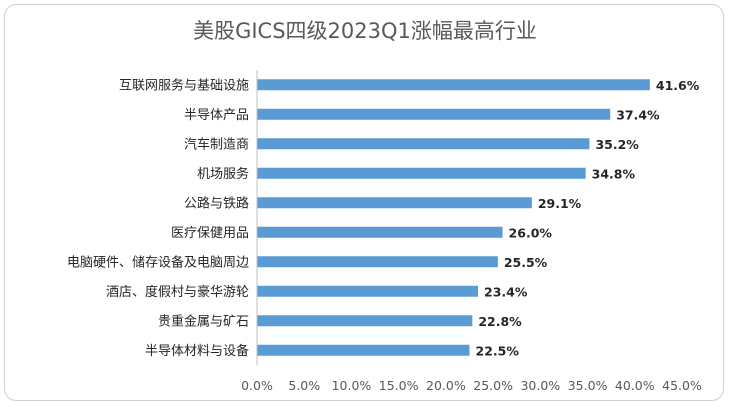 The height and width of the screenshot is (407, 730). What do you see at coordinates (588, 385) in the screenshot?
I see `x-tick-label: 35.0%` at bounding box center [588, 385].